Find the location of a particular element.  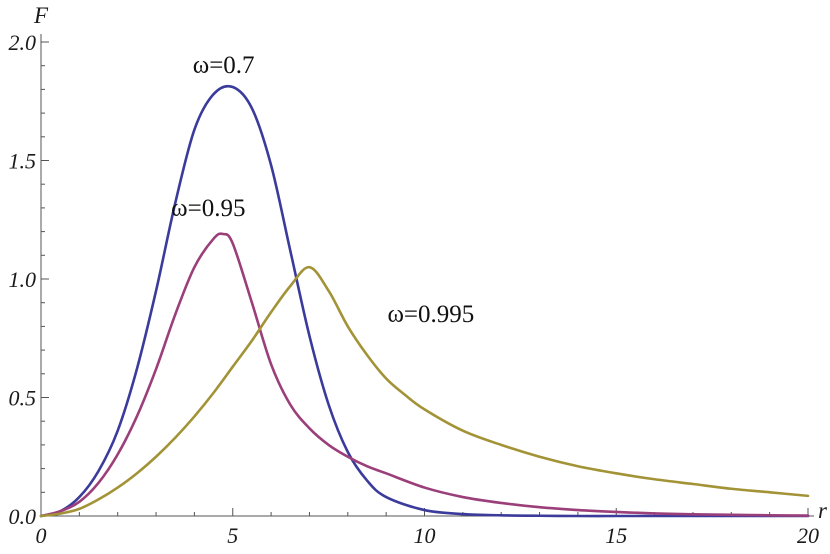

annotation-omega-0-95: ω=0.95 is located at coordinates (208, 208).